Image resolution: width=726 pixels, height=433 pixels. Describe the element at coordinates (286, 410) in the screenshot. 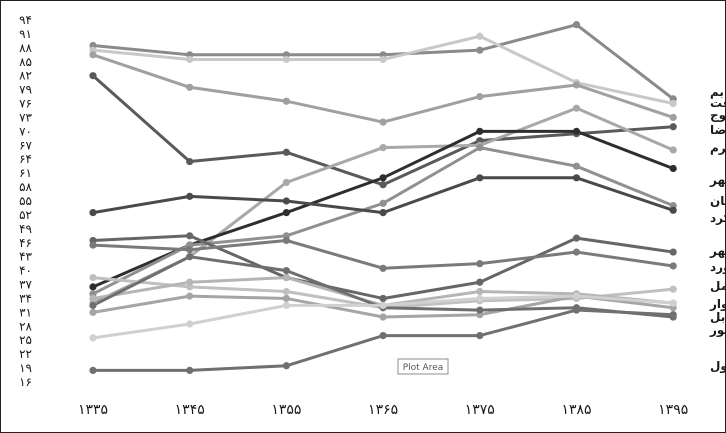

I see `x-tick-label: ۱۳۵۵` at that location.